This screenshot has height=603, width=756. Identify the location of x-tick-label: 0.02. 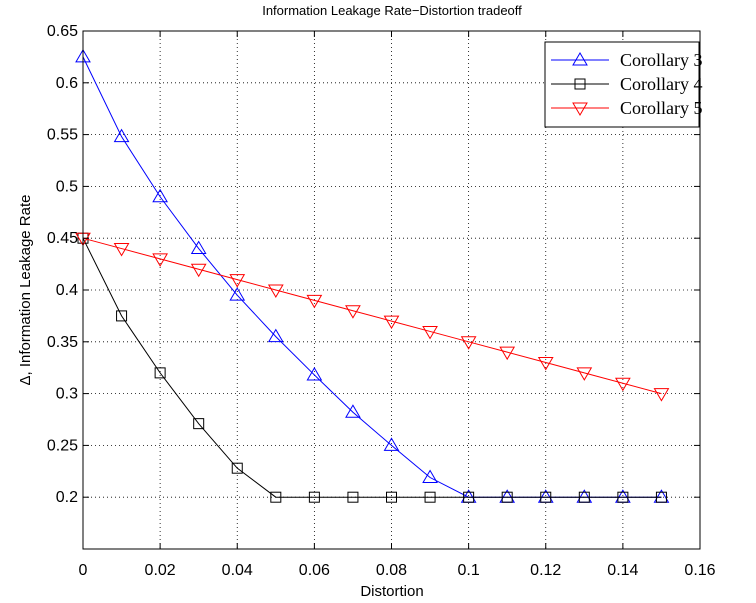
(160, 570).